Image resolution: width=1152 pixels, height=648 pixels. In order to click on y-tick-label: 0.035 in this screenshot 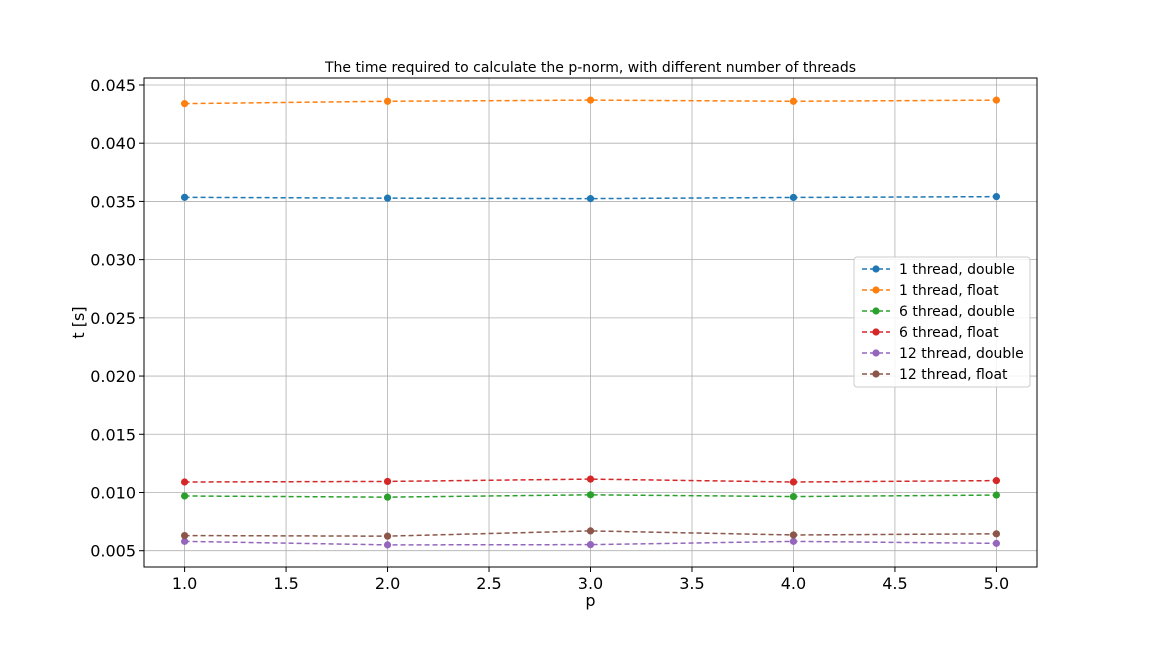, I will do `click(113, 201)`.